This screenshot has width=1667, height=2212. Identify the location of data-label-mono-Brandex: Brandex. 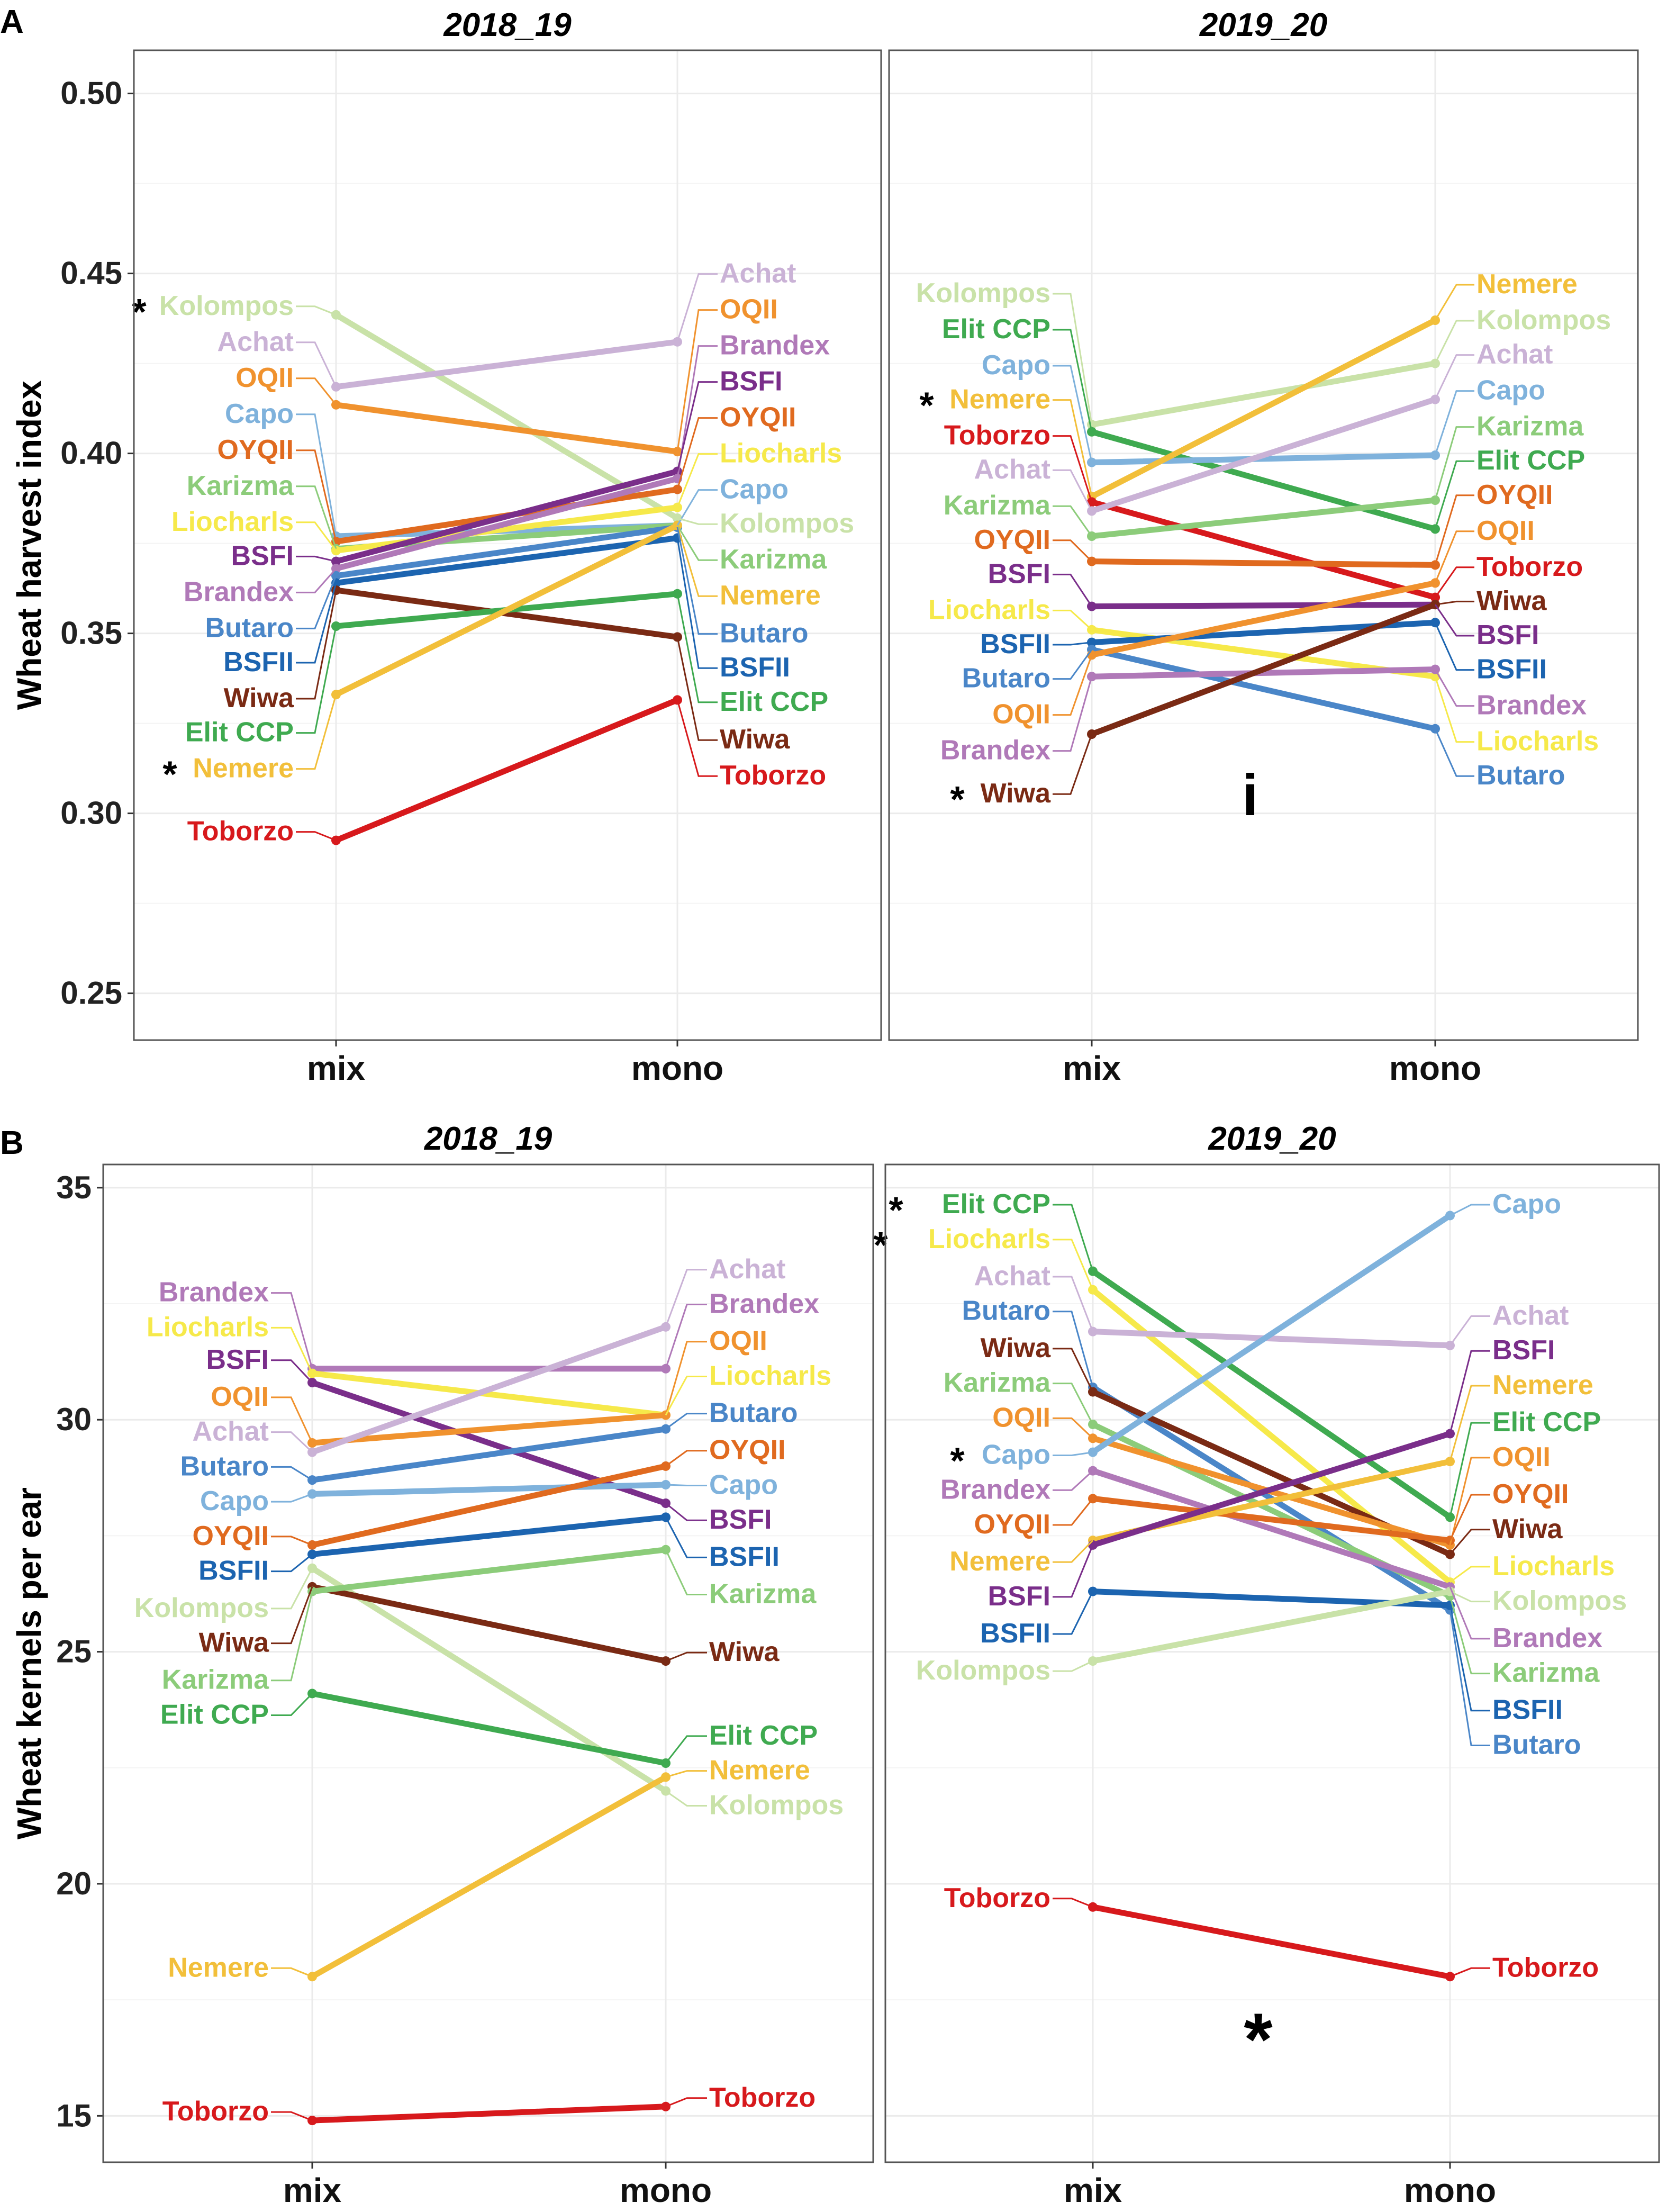
(764, 1304).